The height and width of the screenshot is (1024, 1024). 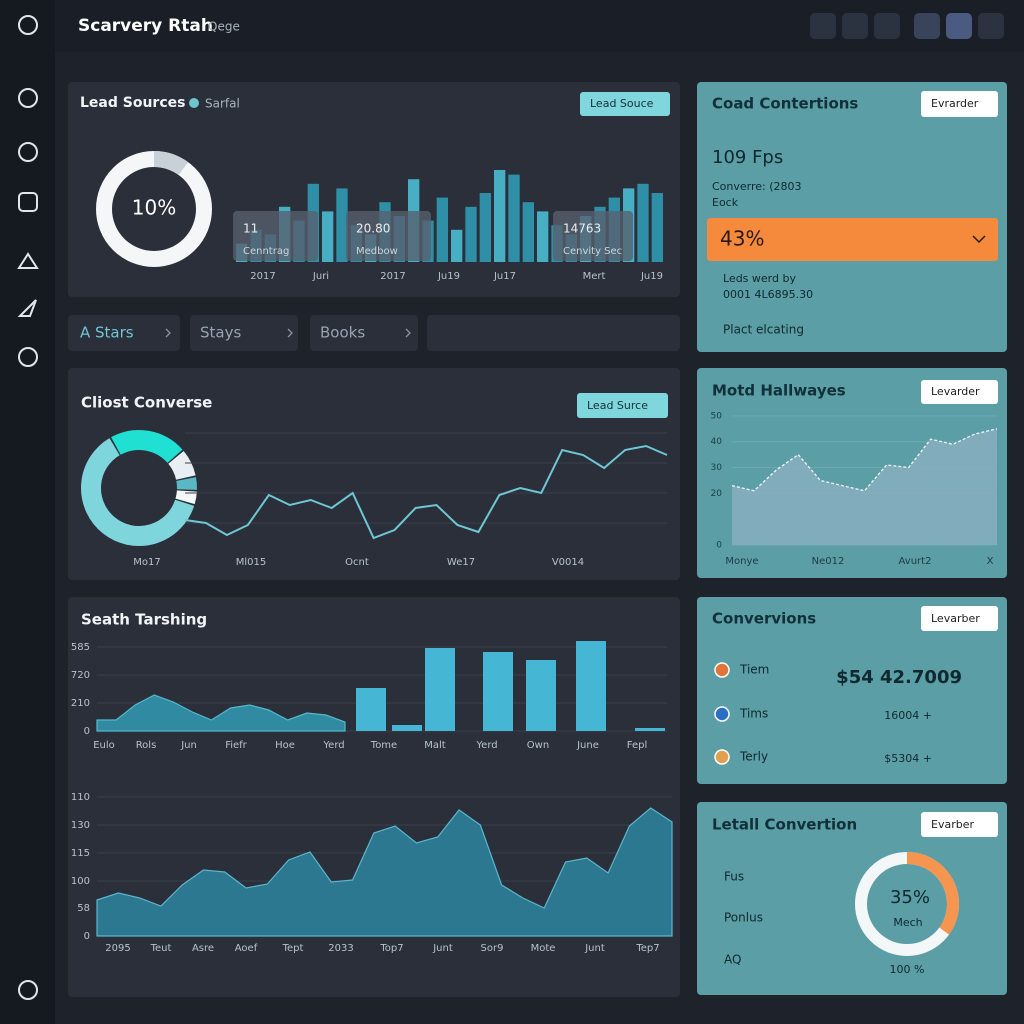 I want to click on panel-title: Cliost Converse, so click(x=146, y=403).